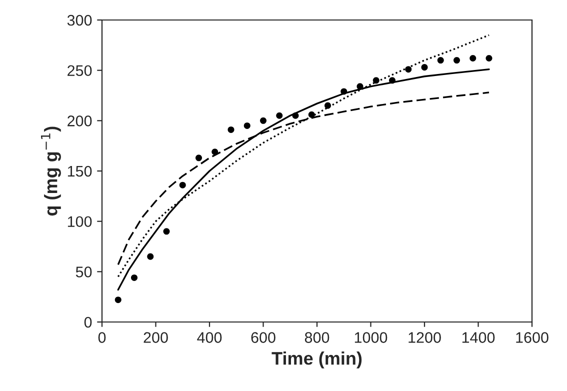  Describe the element at coordinates (532, 337) in the screenshot. I see `x-tick-label: 1600` at that location.